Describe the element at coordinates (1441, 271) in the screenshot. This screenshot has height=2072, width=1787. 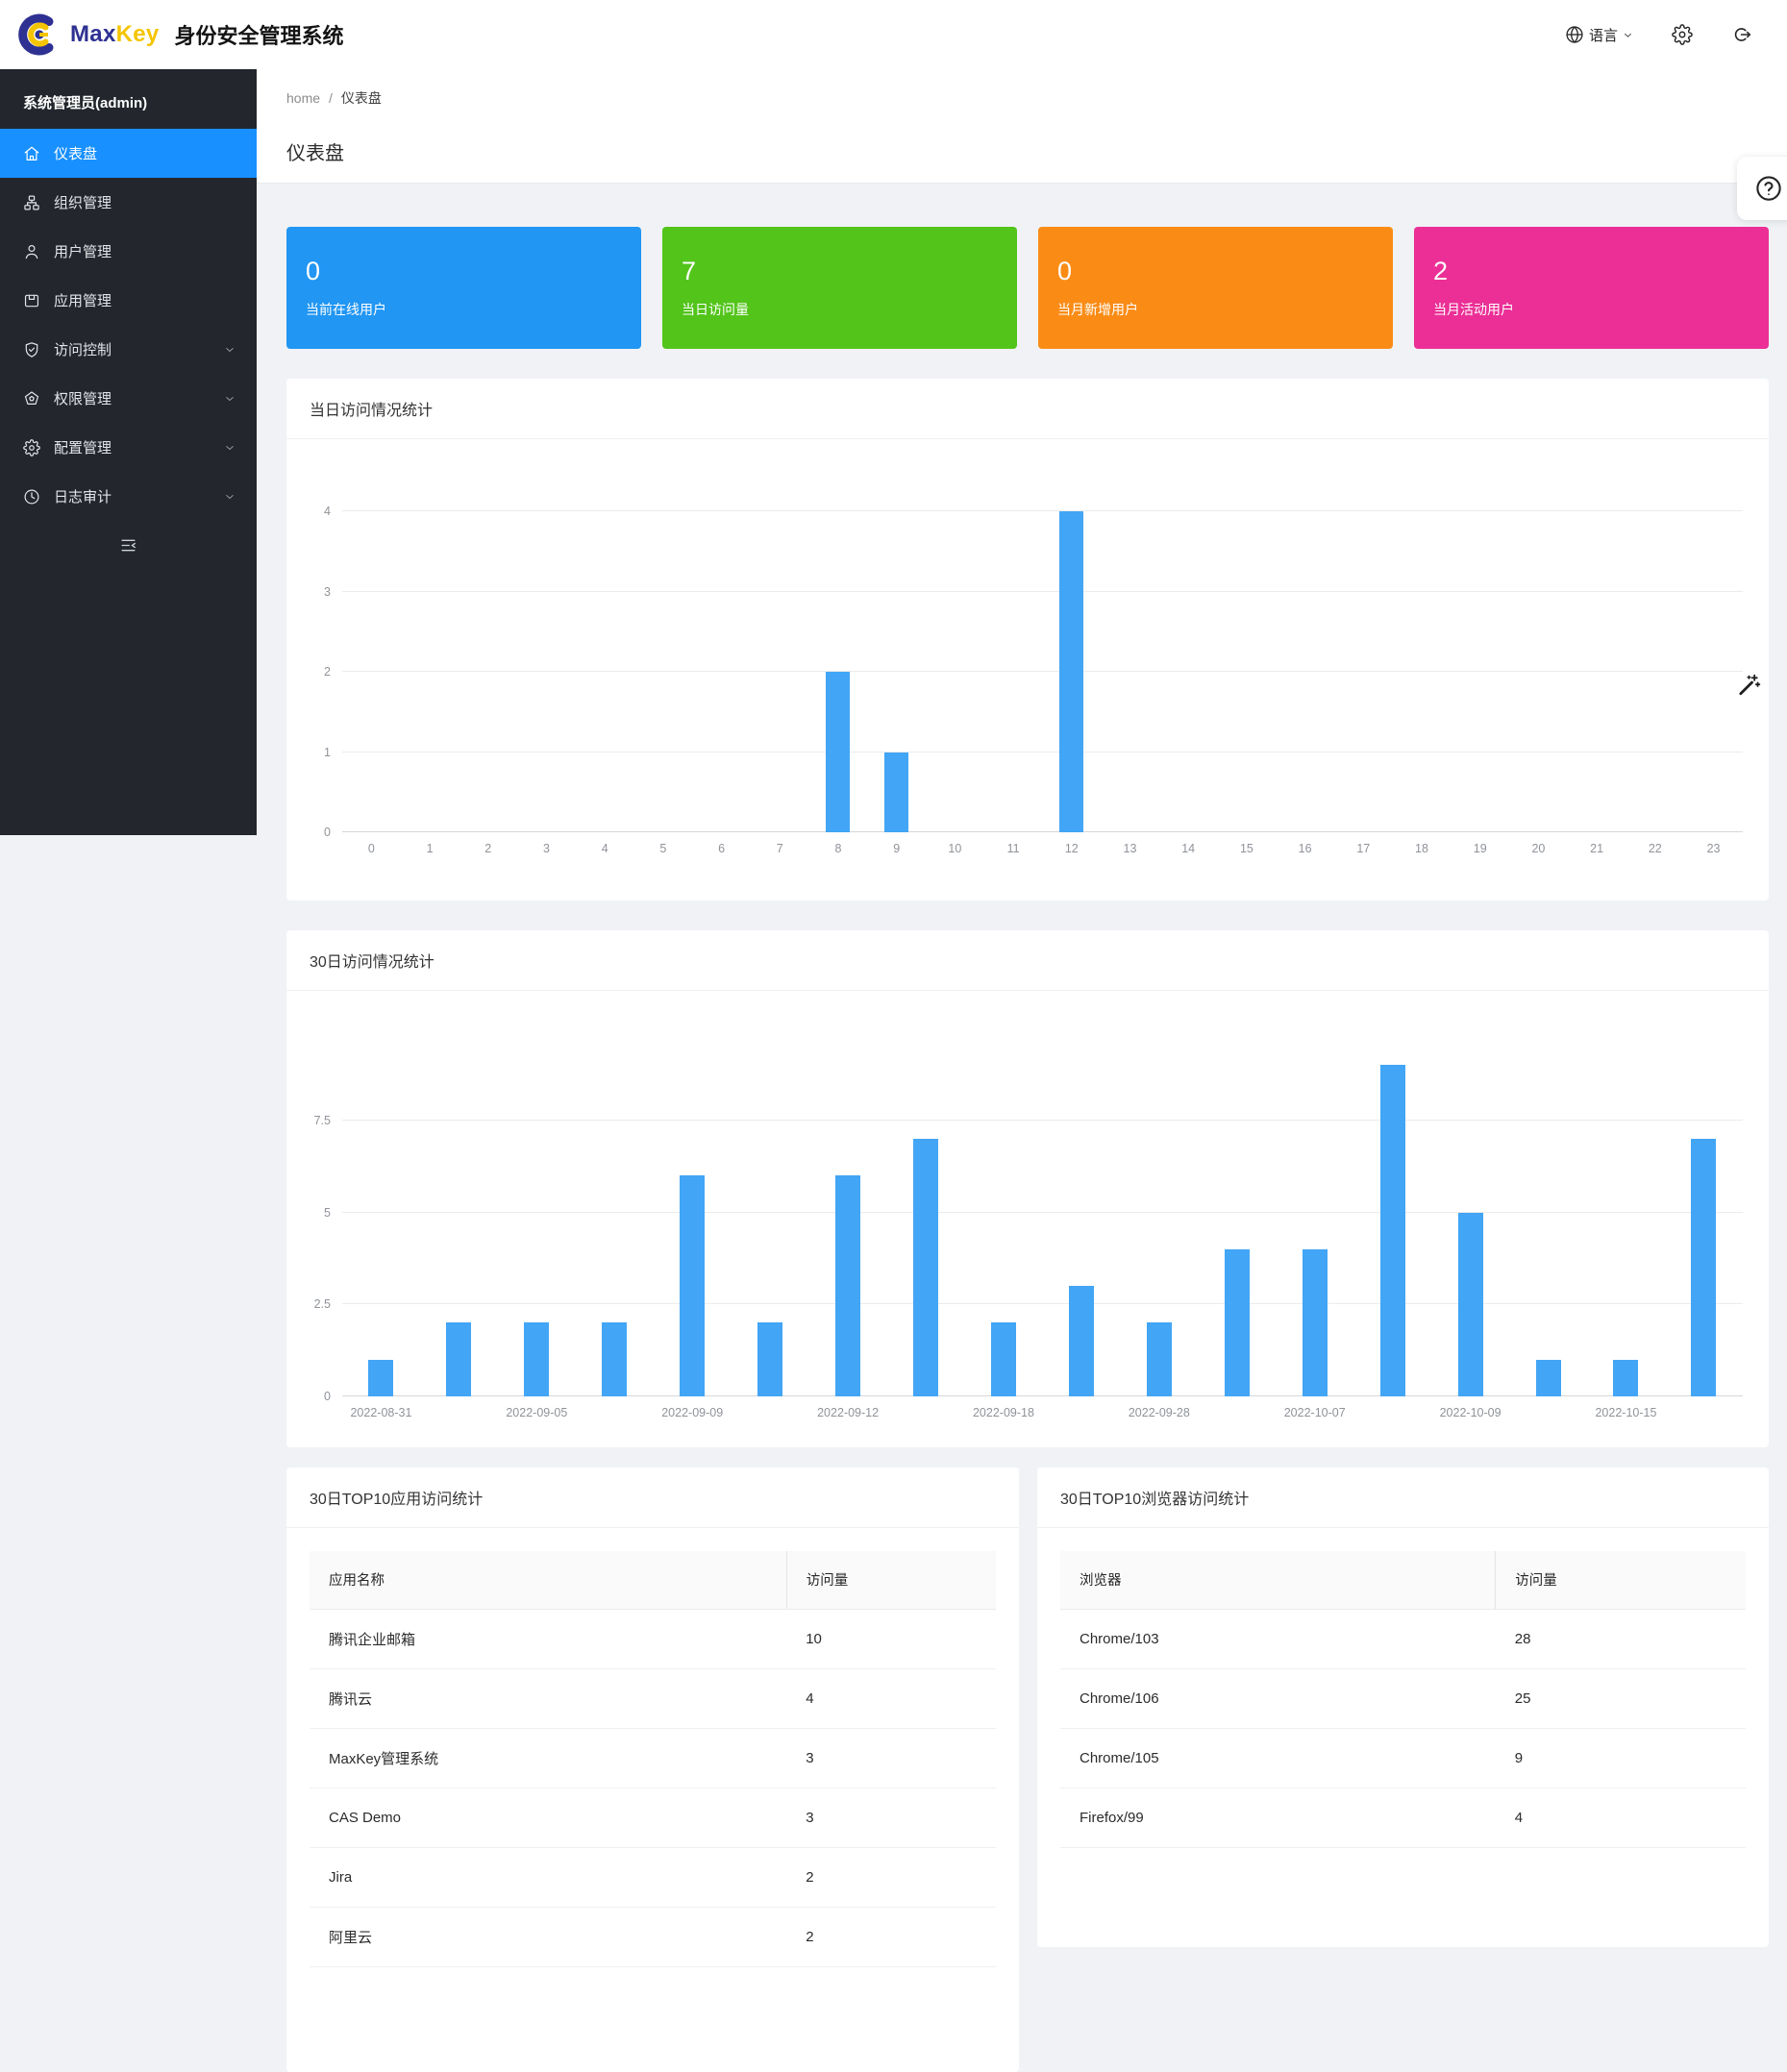
I see `stat-value: 2` at that location.